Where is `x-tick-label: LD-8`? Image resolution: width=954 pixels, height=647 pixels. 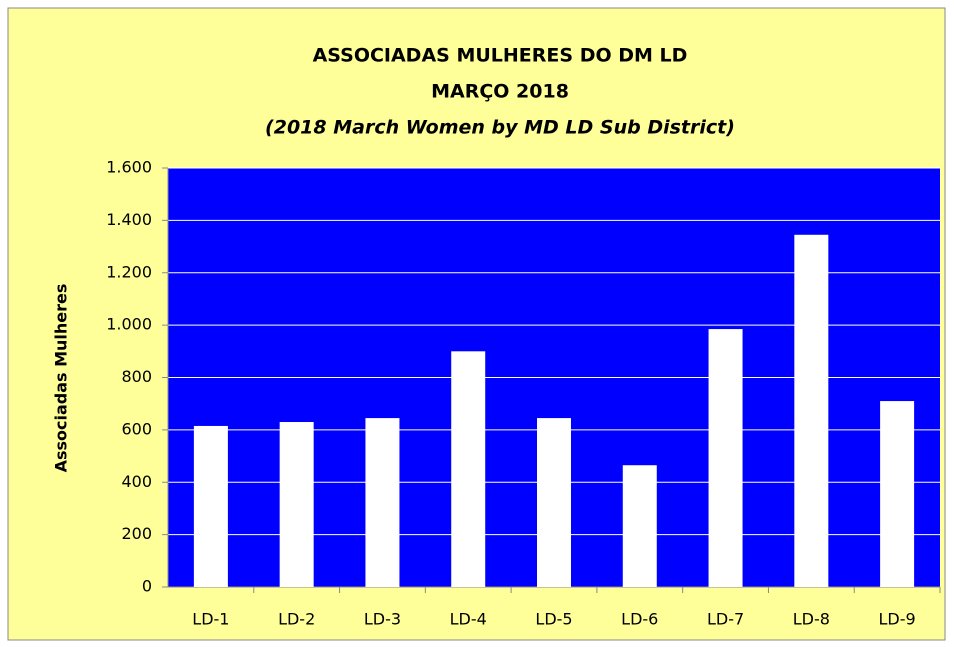
x-tick-label: LD-8 is located at coordinates (811, 619).